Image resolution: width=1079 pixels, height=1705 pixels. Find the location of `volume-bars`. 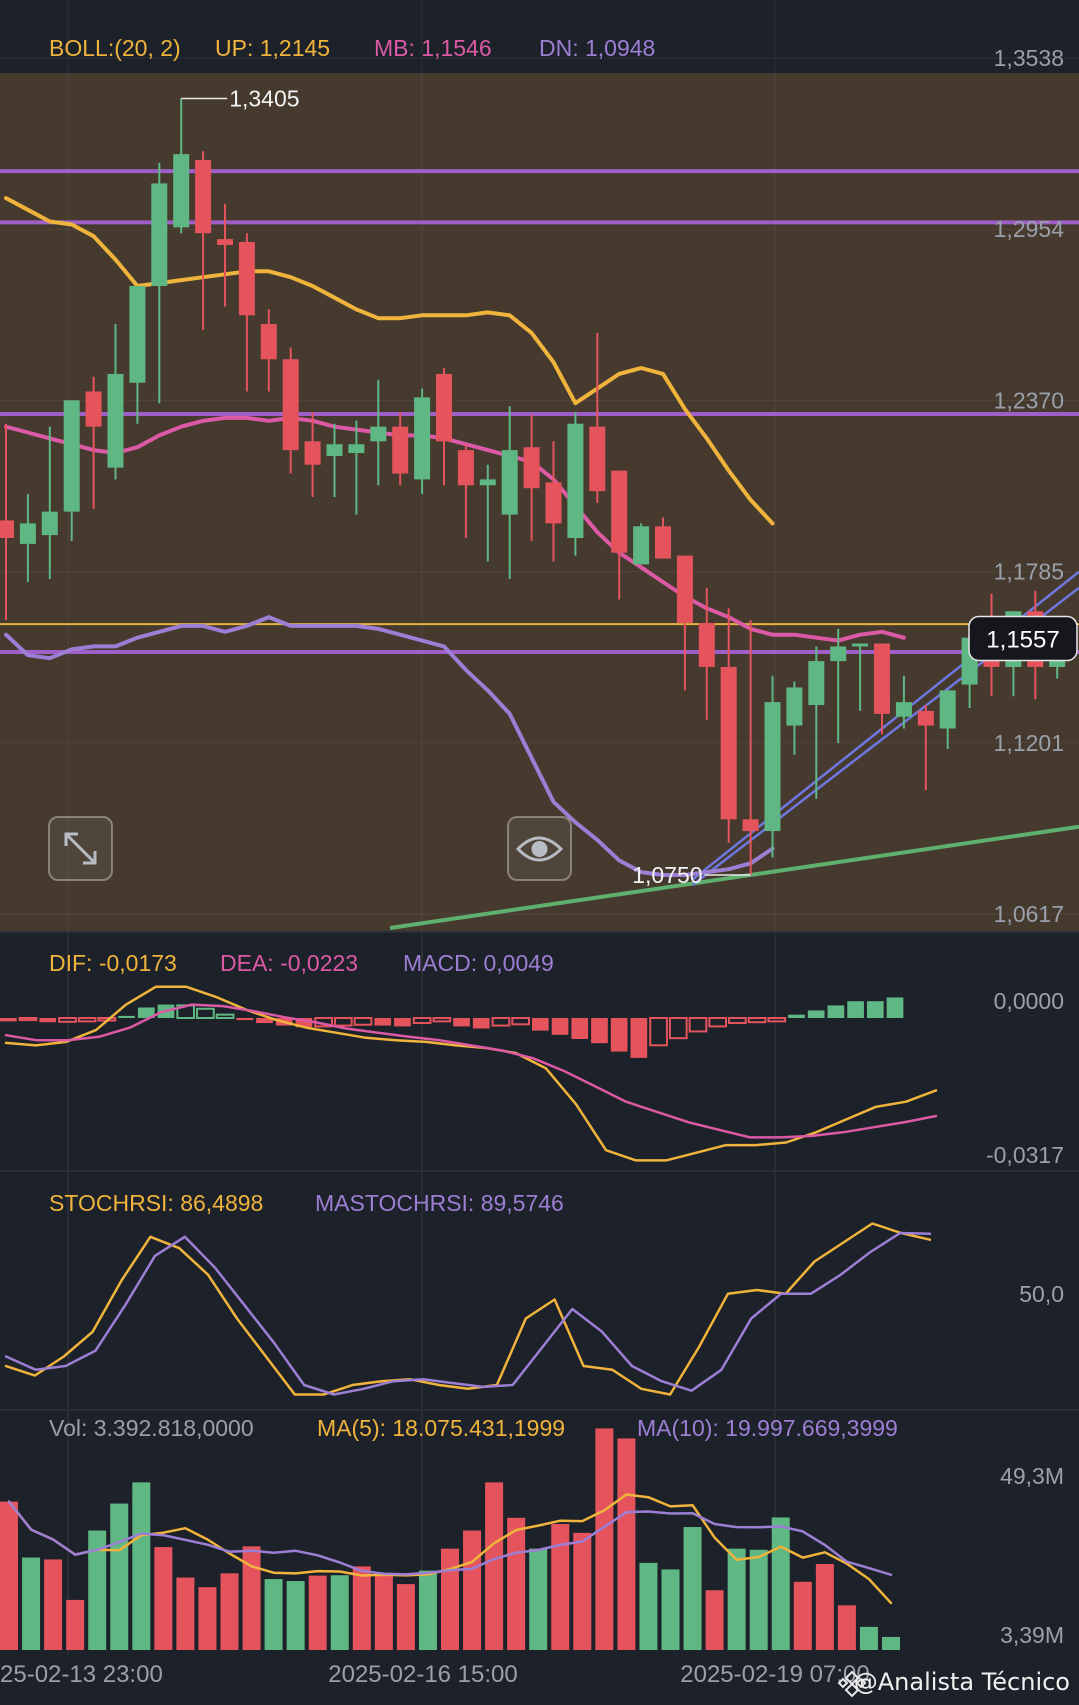

volume-bars is located at coordinates (450, 1539).